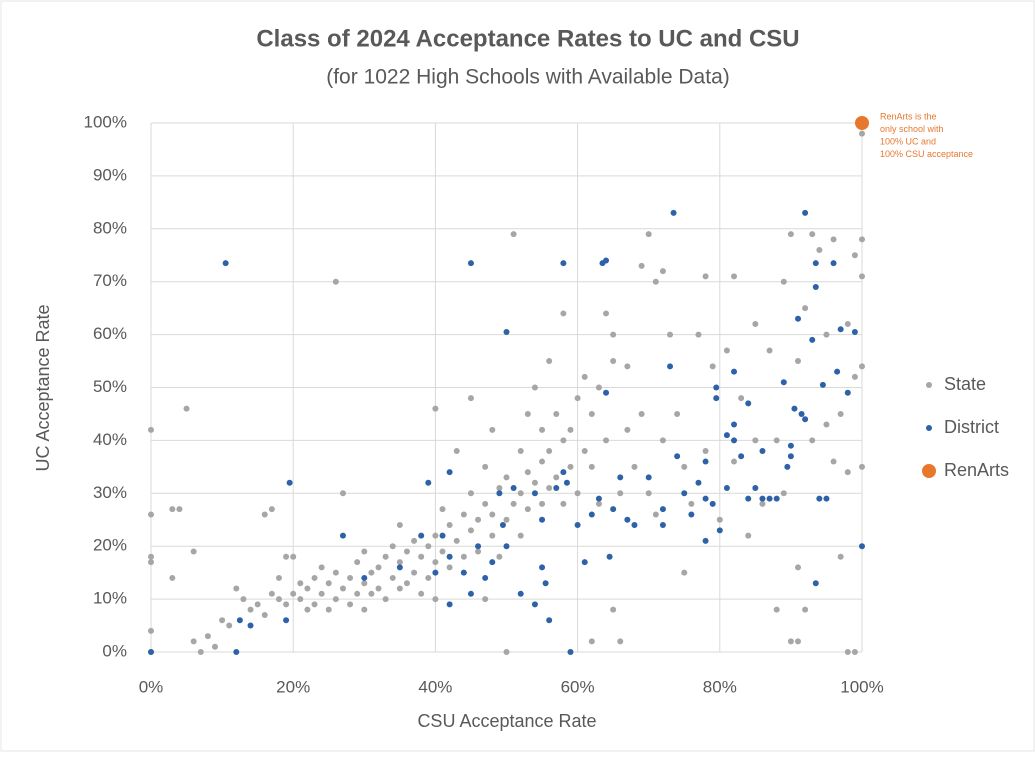 Image resolution: width=1035 pixels, height=757 pixels. Describe the element at coordinates (506, 721) in the screenshot. I see `x-axis-label: CSU Acceptance Rate` at that location.